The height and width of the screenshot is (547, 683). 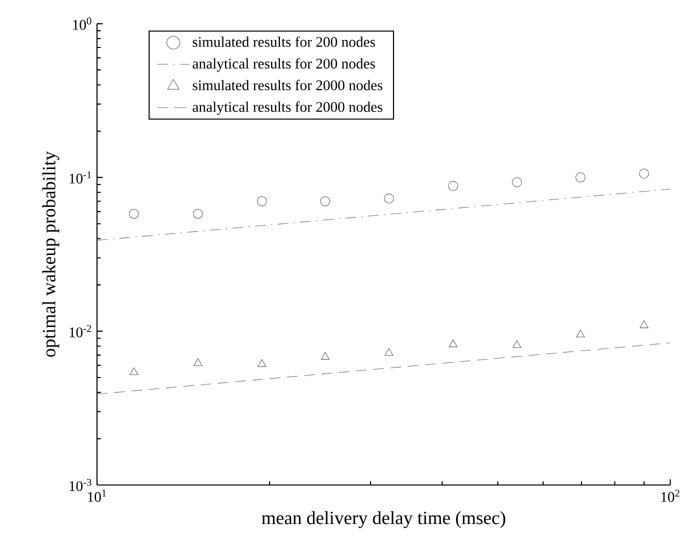 I want to click on y-axis-title: optimal wakeup probability, so click(x=51, y=254).